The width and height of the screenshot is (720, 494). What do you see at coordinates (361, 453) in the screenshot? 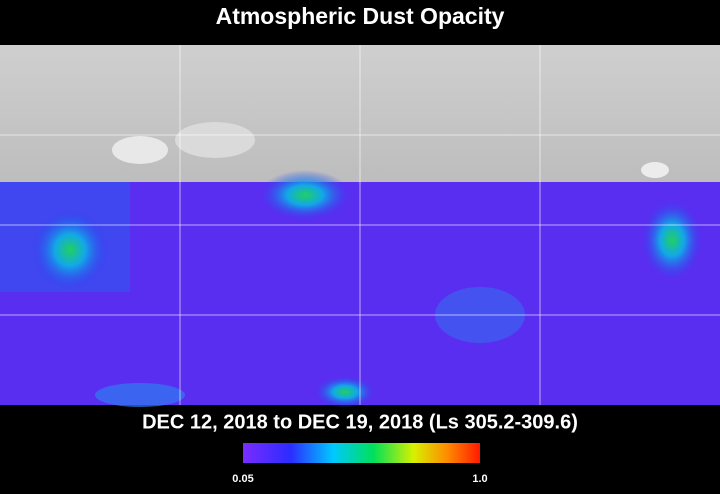
I see `colorbar` at bounding box center [361, 453].